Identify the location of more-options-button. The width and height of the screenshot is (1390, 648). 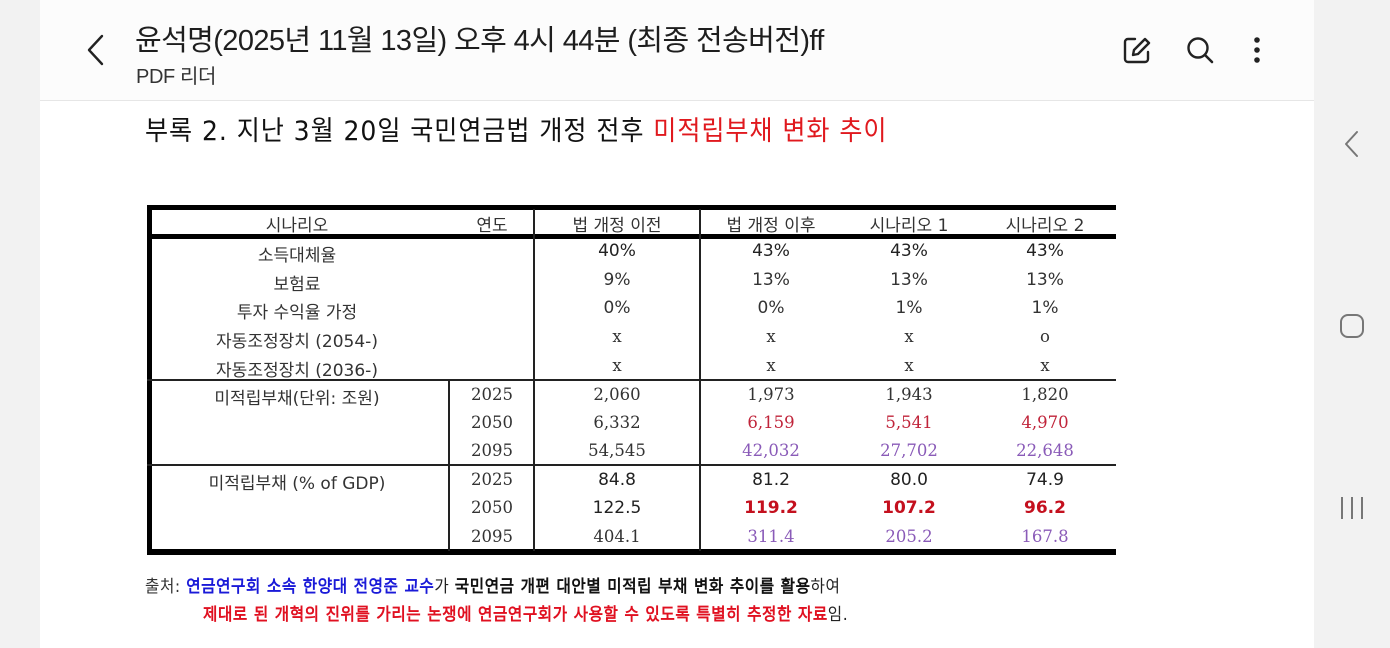
(1257, 50).